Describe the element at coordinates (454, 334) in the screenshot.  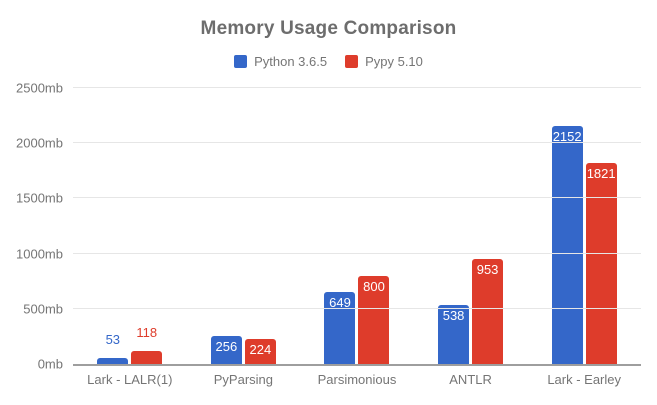
I see `bar-python-3-6-5-antlr: 538` at that location.